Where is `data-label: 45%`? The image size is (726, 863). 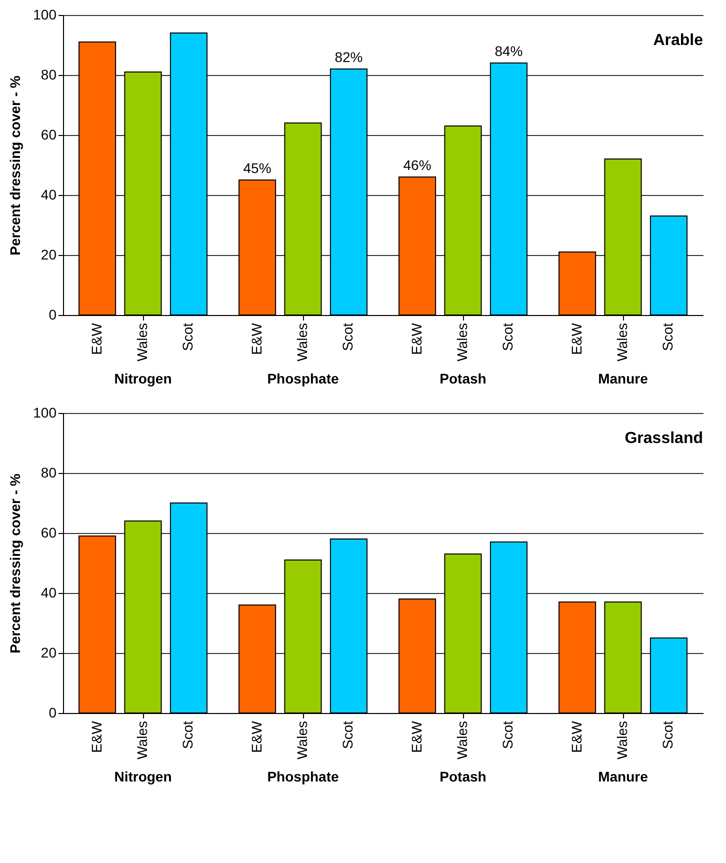 data-label: 45% is located at coordinates (257, 168).